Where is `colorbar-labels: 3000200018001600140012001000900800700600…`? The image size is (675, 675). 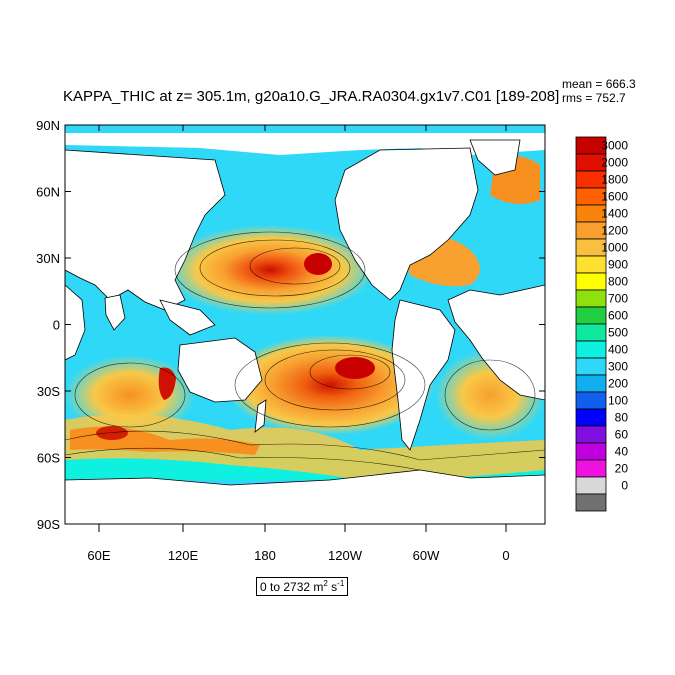
colorbar-labels: 3000200018001600140012001000900800700600… is located at coordinates (614, 316).